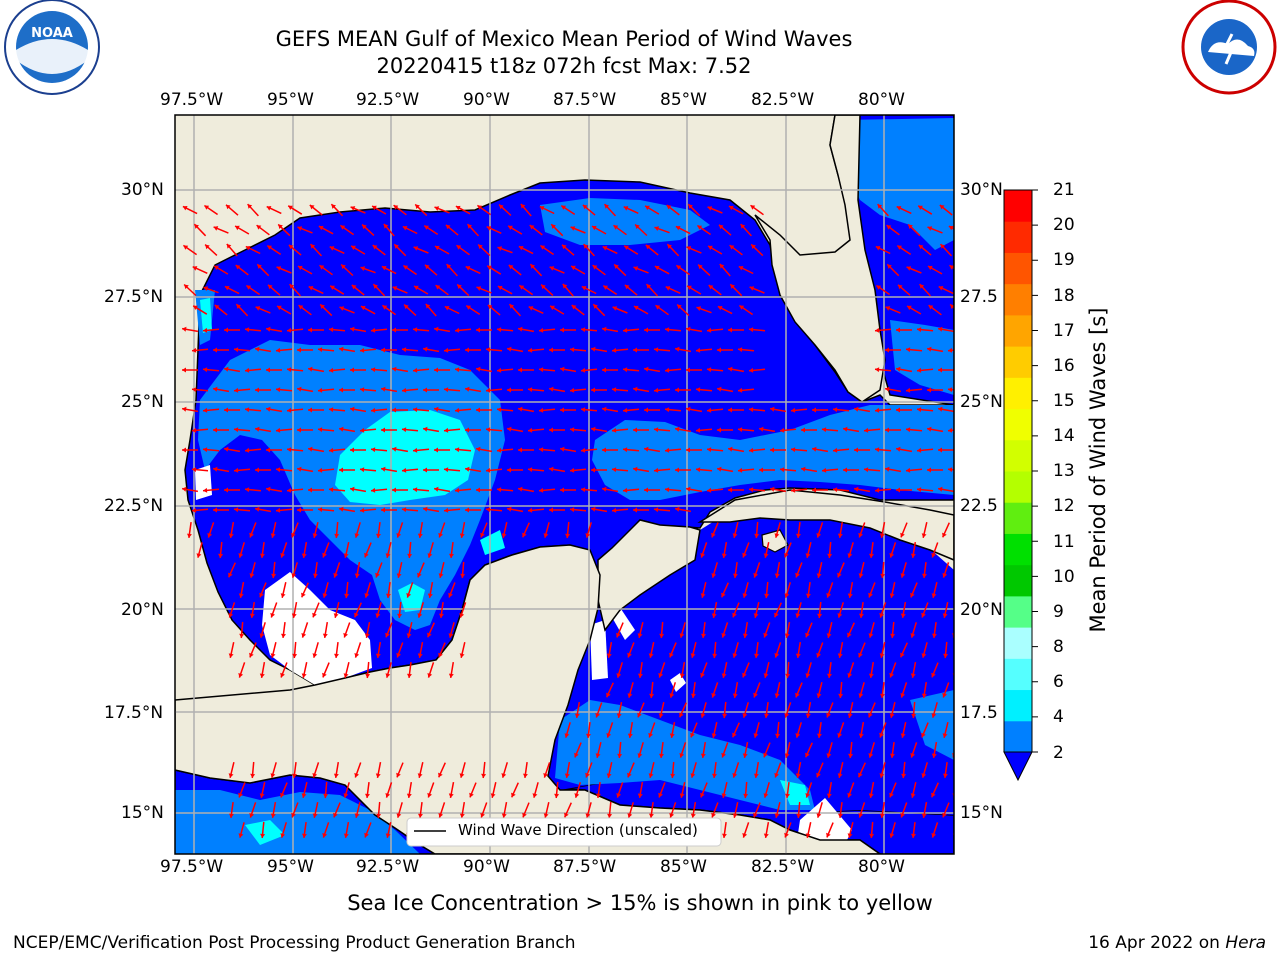 This screenshot has height=960, width=1280. What do you see at coordinates (585, 867) in the screenshot?
I see `lon-label-bottom: 87.5°W` at bounding box center [585, 867].